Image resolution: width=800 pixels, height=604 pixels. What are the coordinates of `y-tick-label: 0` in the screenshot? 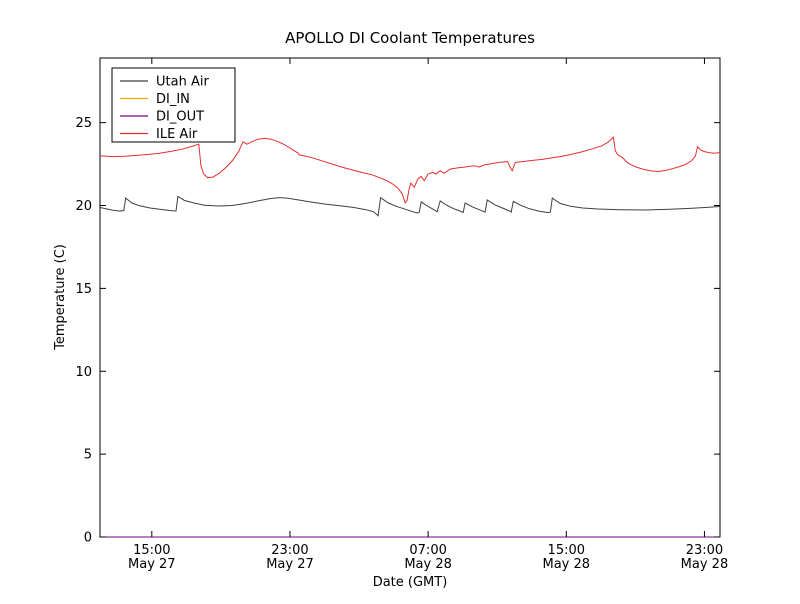 It's located at (88, 538).